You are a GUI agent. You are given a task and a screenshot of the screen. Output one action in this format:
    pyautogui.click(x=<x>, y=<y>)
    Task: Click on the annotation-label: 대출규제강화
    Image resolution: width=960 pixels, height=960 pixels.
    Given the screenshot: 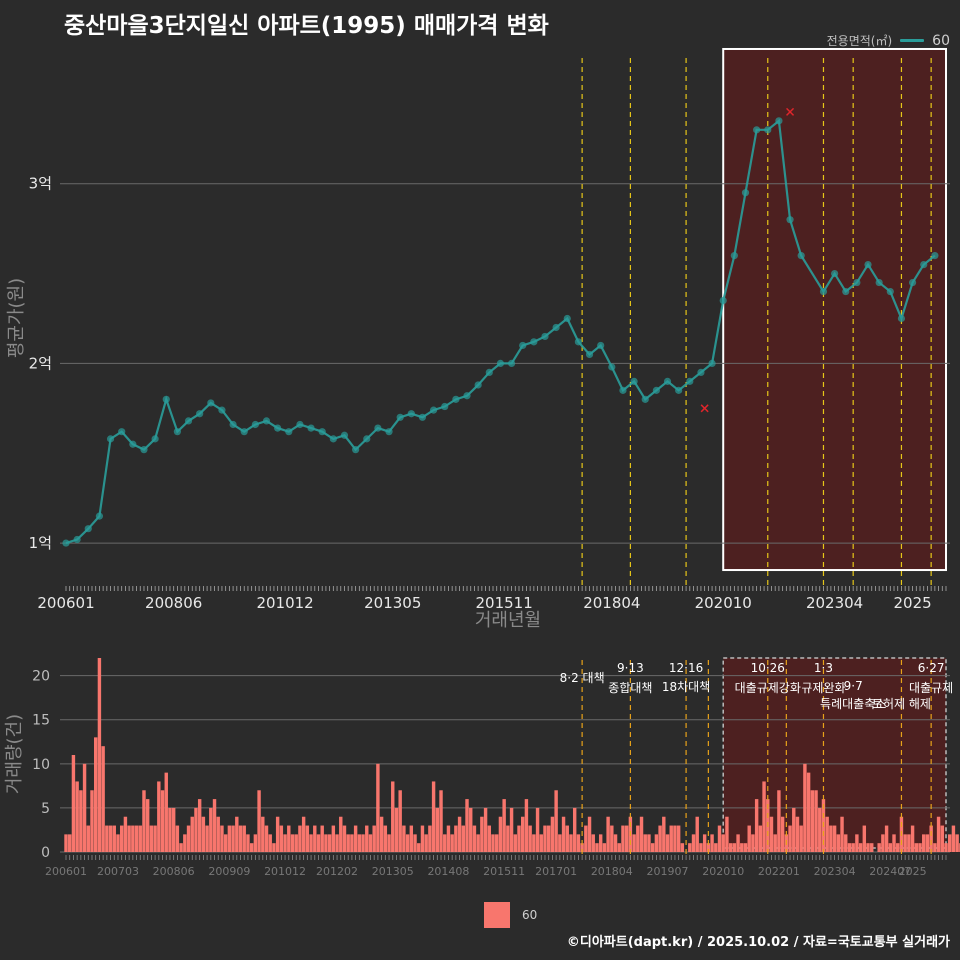 What is the action you would take?
    pyautogui.click(x=768, y=688)
    